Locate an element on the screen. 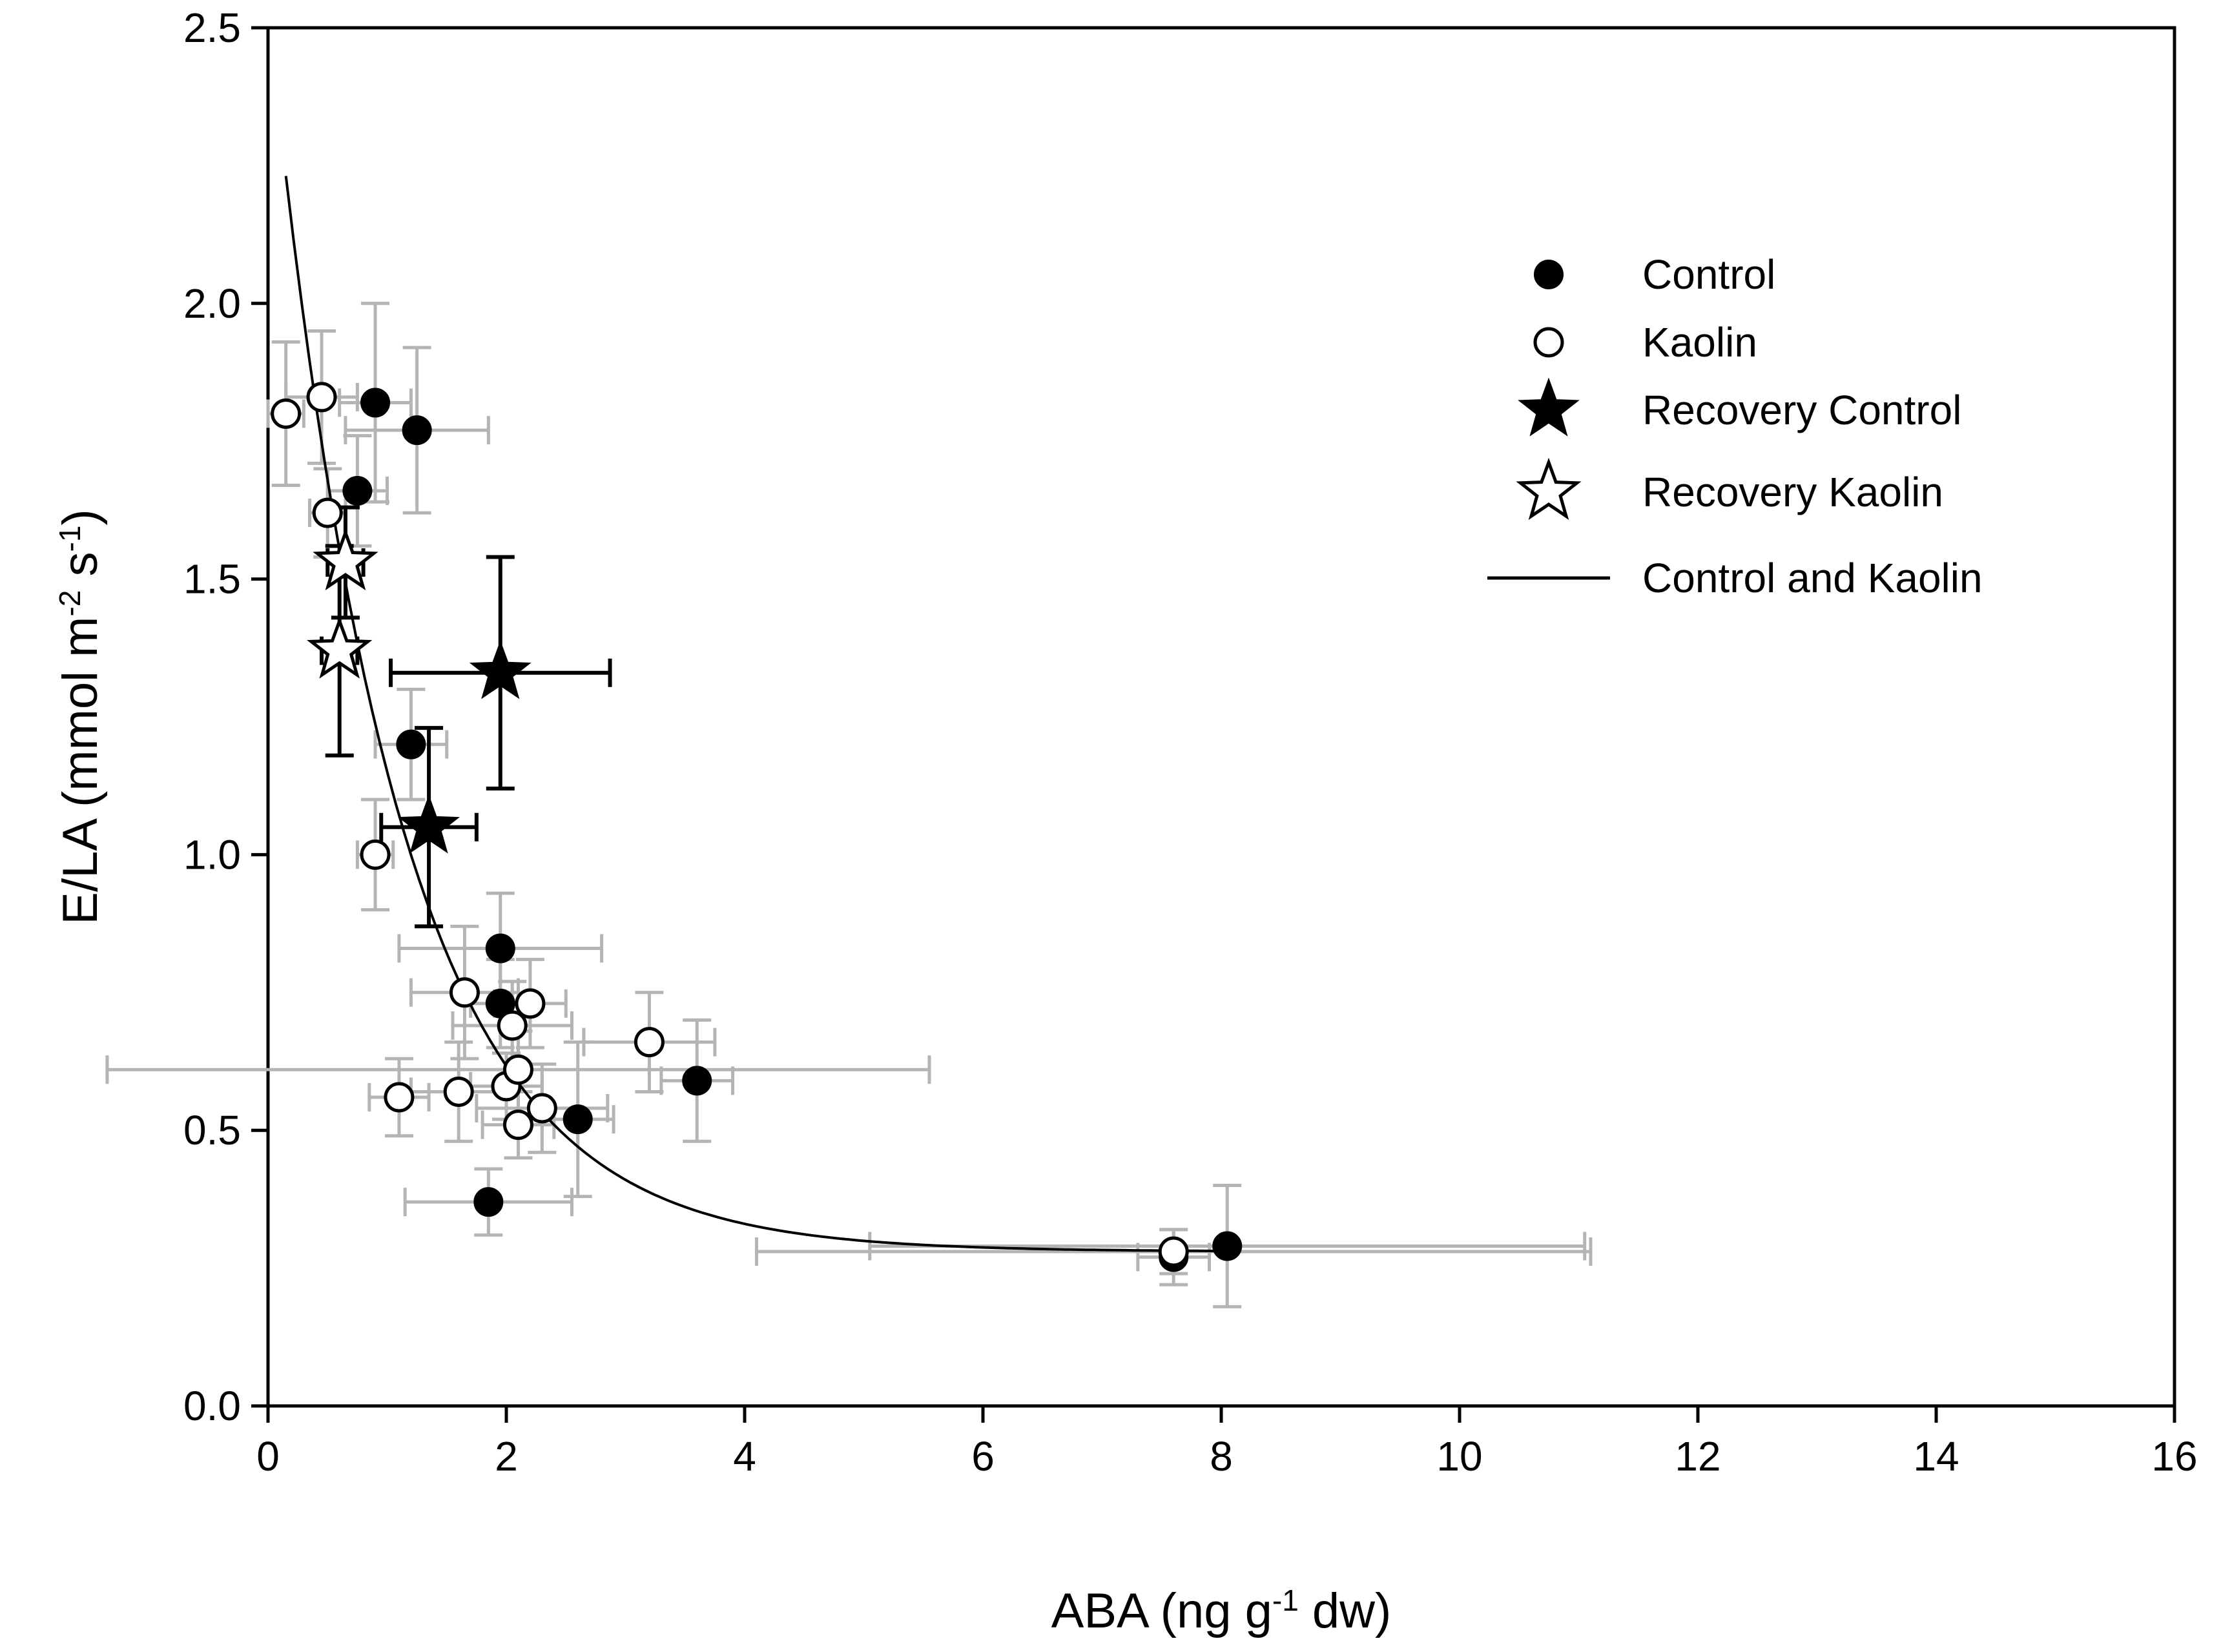  y-axis-title-tail: ) is located at coordinates (81, 517).